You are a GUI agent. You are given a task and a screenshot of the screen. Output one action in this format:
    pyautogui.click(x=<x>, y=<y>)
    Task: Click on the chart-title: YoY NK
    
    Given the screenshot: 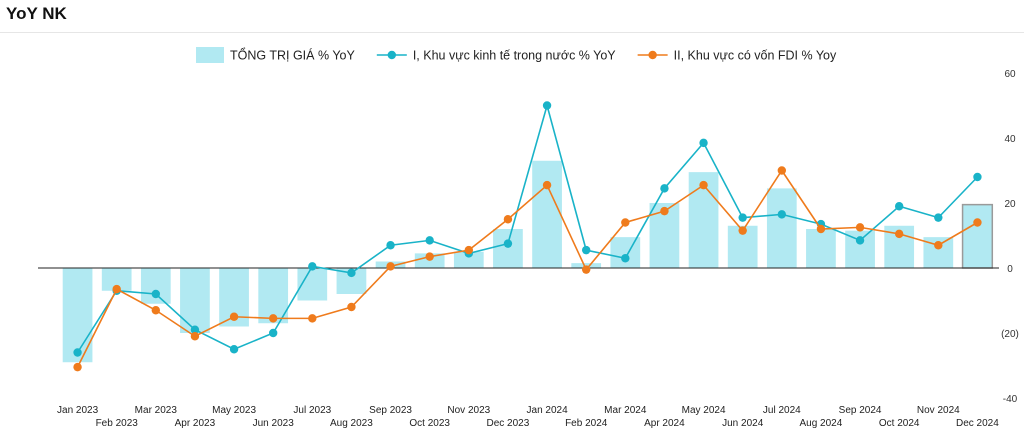 What is the action you would take?
    pyautogui.click(x=36, y=13)
    